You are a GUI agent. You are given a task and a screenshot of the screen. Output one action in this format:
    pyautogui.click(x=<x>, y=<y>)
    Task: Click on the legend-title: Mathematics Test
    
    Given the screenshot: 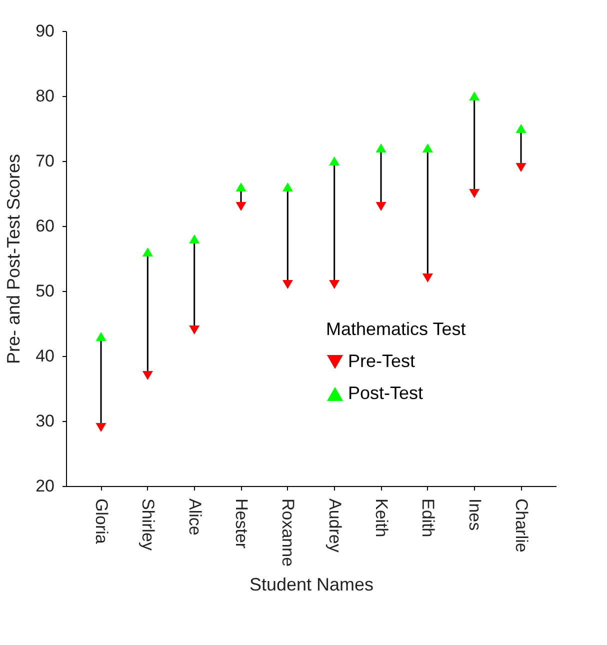 What is the action you would take?
    pyautogui.click(x=396, y=329)
    